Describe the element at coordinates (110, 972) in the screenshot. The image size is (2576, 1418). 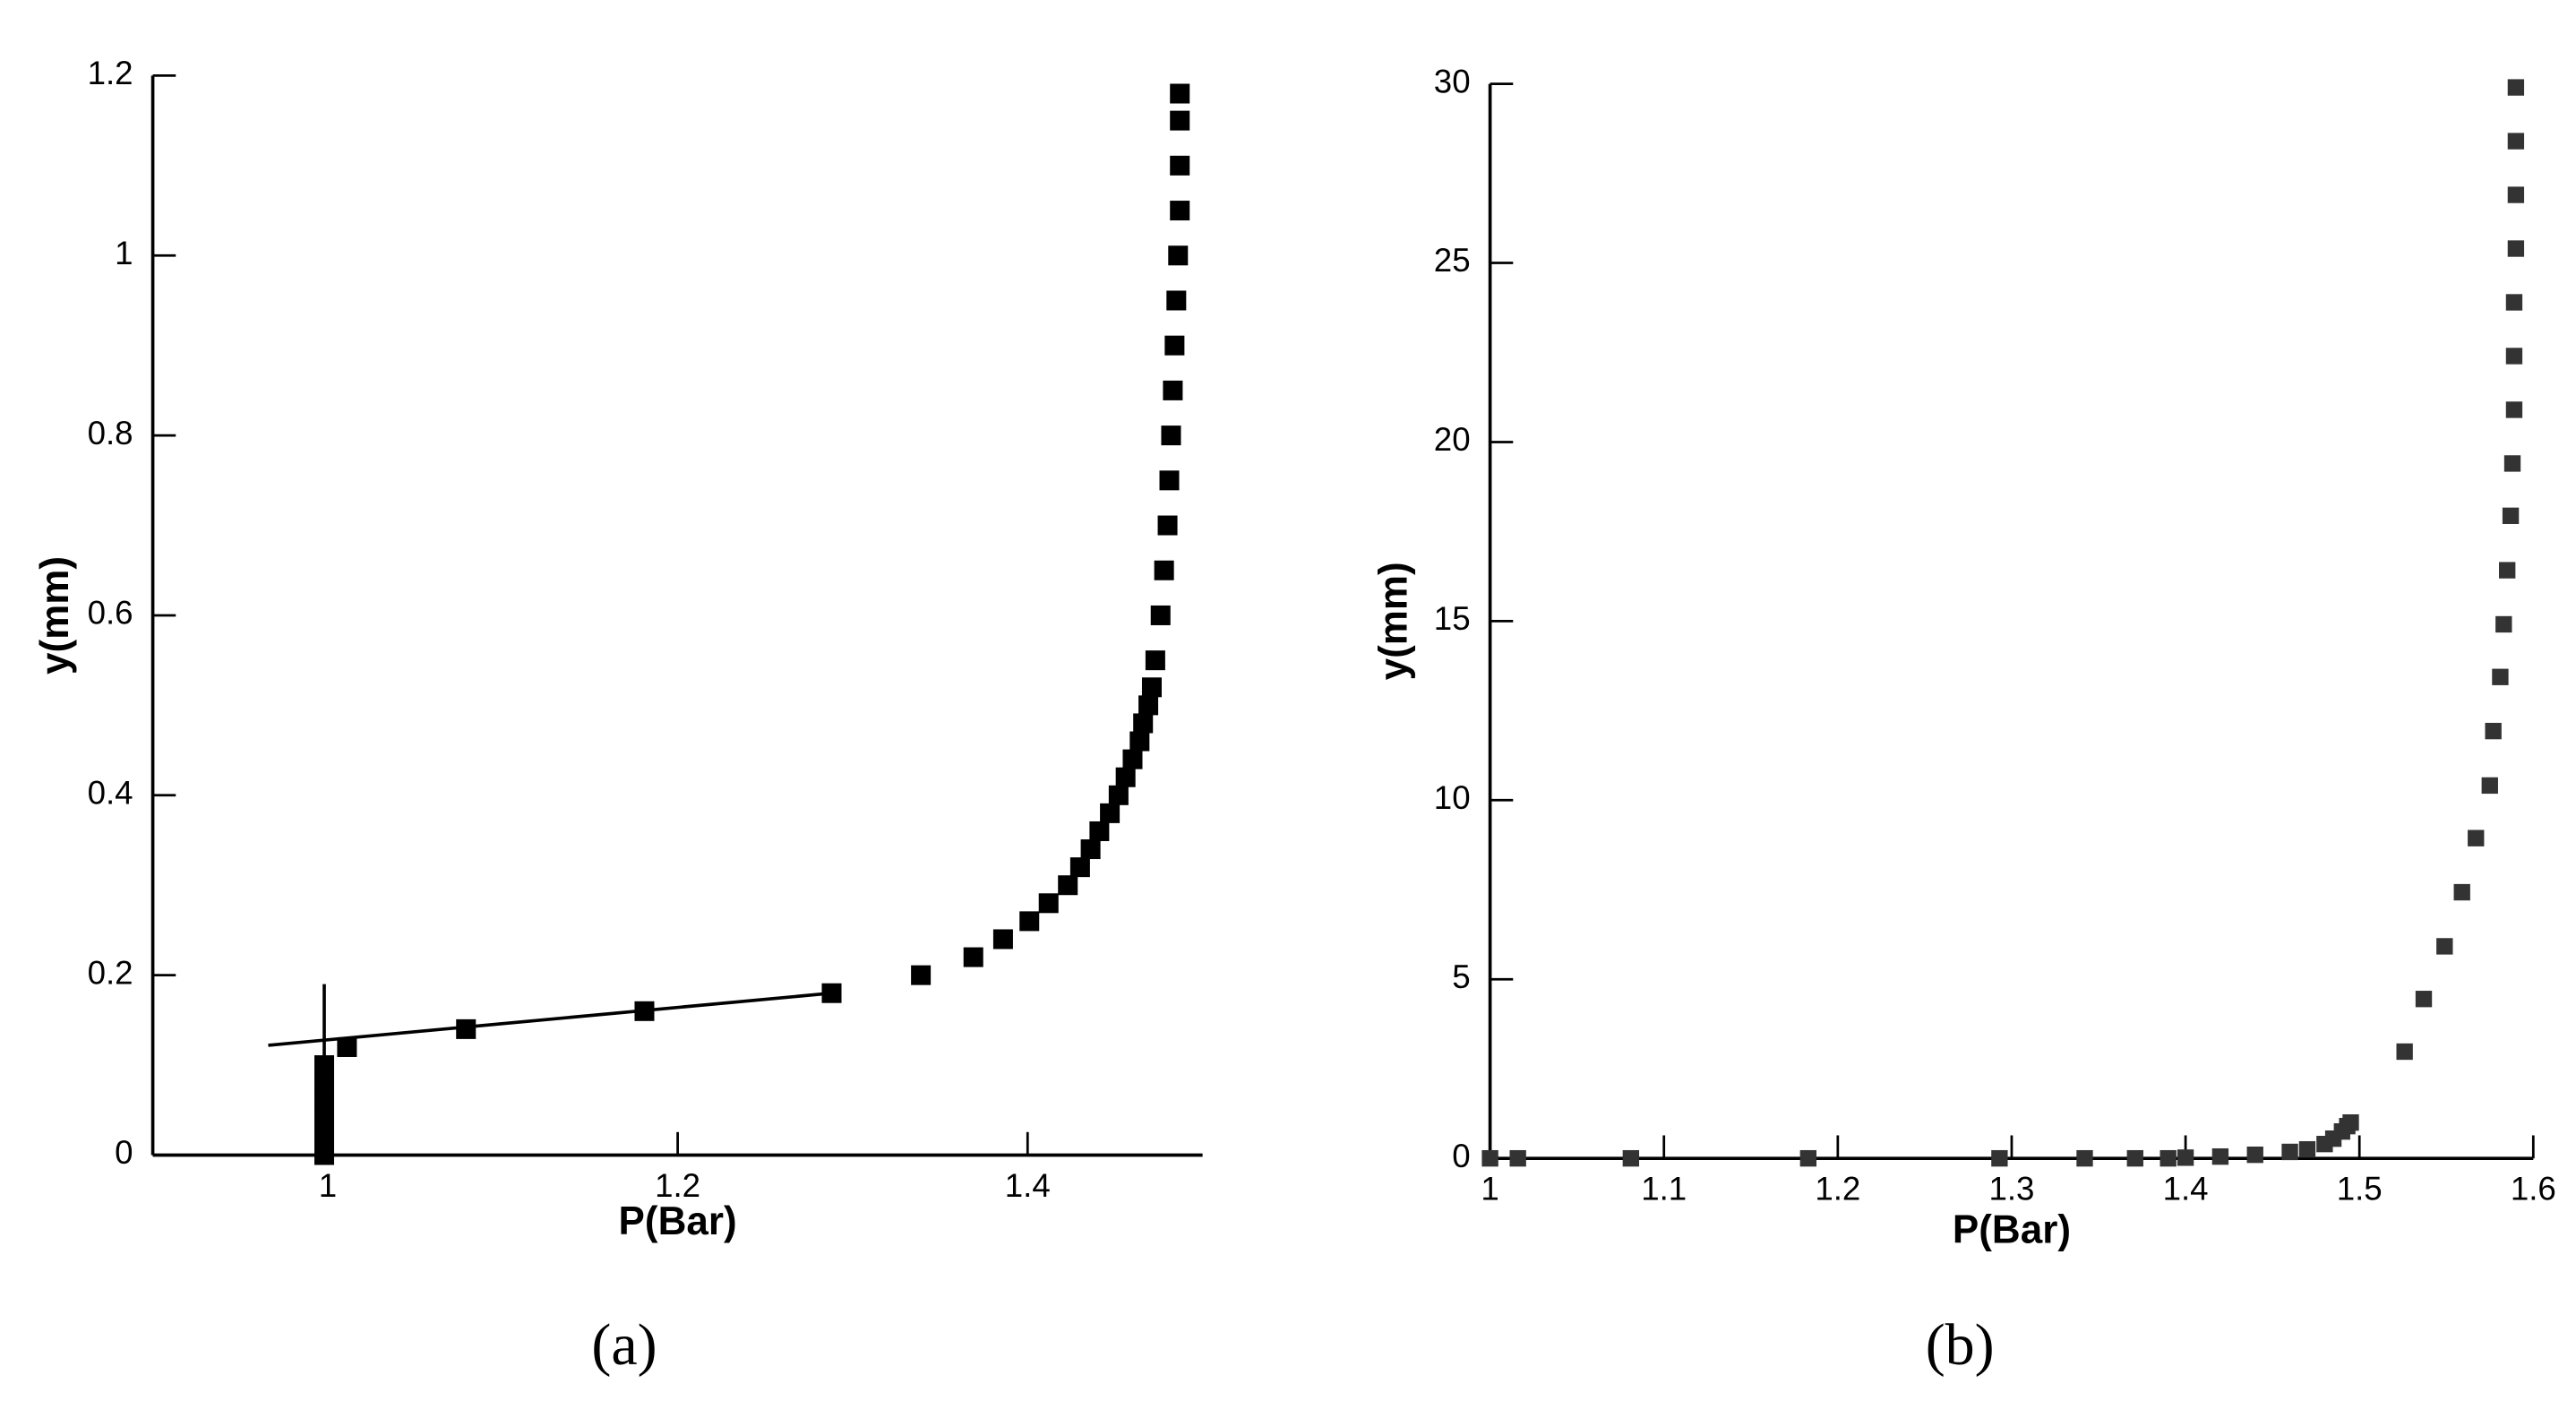
I see `y-tick-label: 0.2` at that location.